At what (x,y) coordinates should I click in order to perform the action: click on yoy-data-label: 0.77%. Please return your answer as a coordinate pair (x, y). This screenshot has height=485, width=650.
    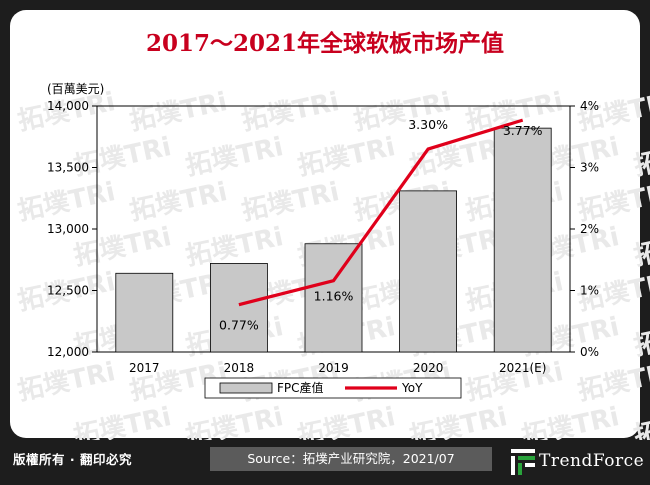
    Looking at the image, I should click on (239, 325).